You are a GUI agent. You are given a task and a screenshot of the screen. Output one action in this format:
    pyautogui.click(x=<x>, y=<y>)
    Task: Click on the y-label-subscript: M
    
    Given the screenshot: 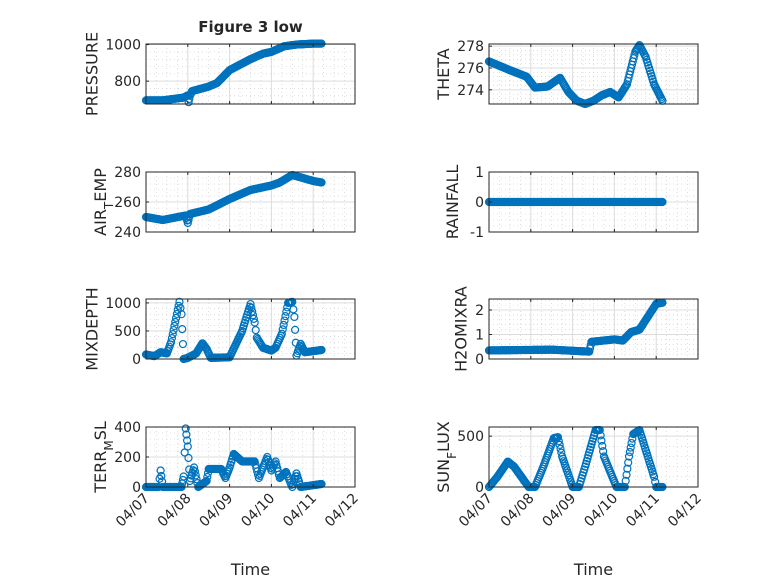 What is the action you would take?
    pyautogui.click(x=109, y=445)
    